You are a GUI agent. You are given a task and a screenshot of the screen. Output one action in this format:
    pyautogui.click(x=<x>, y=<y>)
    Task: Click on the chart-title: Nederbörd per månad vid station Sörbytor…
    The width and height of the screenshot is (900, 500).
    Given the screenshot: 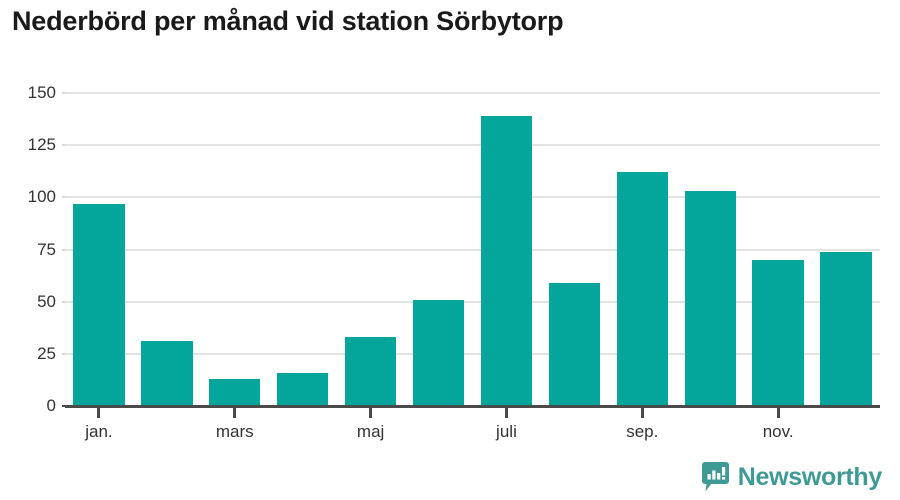 What is the action you would take?
    pyautogui.click(x=288, y=21)
    